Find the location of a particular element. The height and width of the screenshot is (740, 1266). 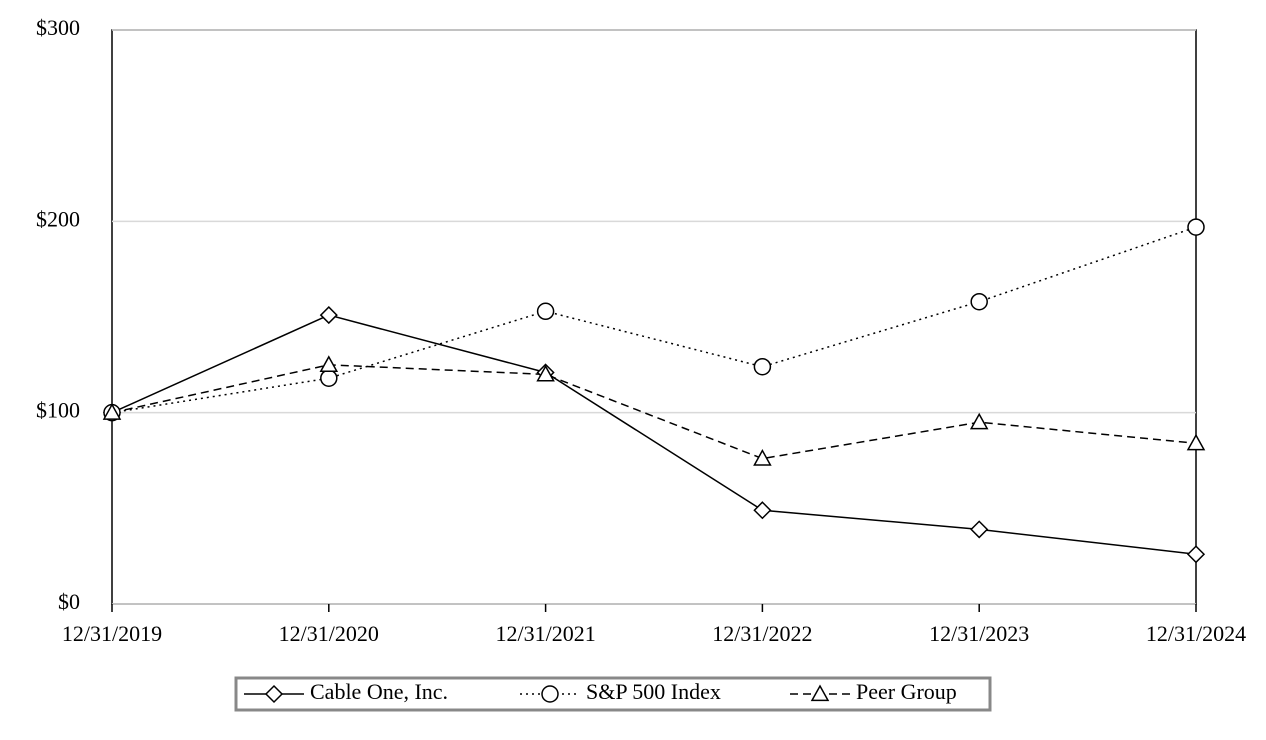

legend-label: Cable One, Inc. is located at coordinates (379, 691).